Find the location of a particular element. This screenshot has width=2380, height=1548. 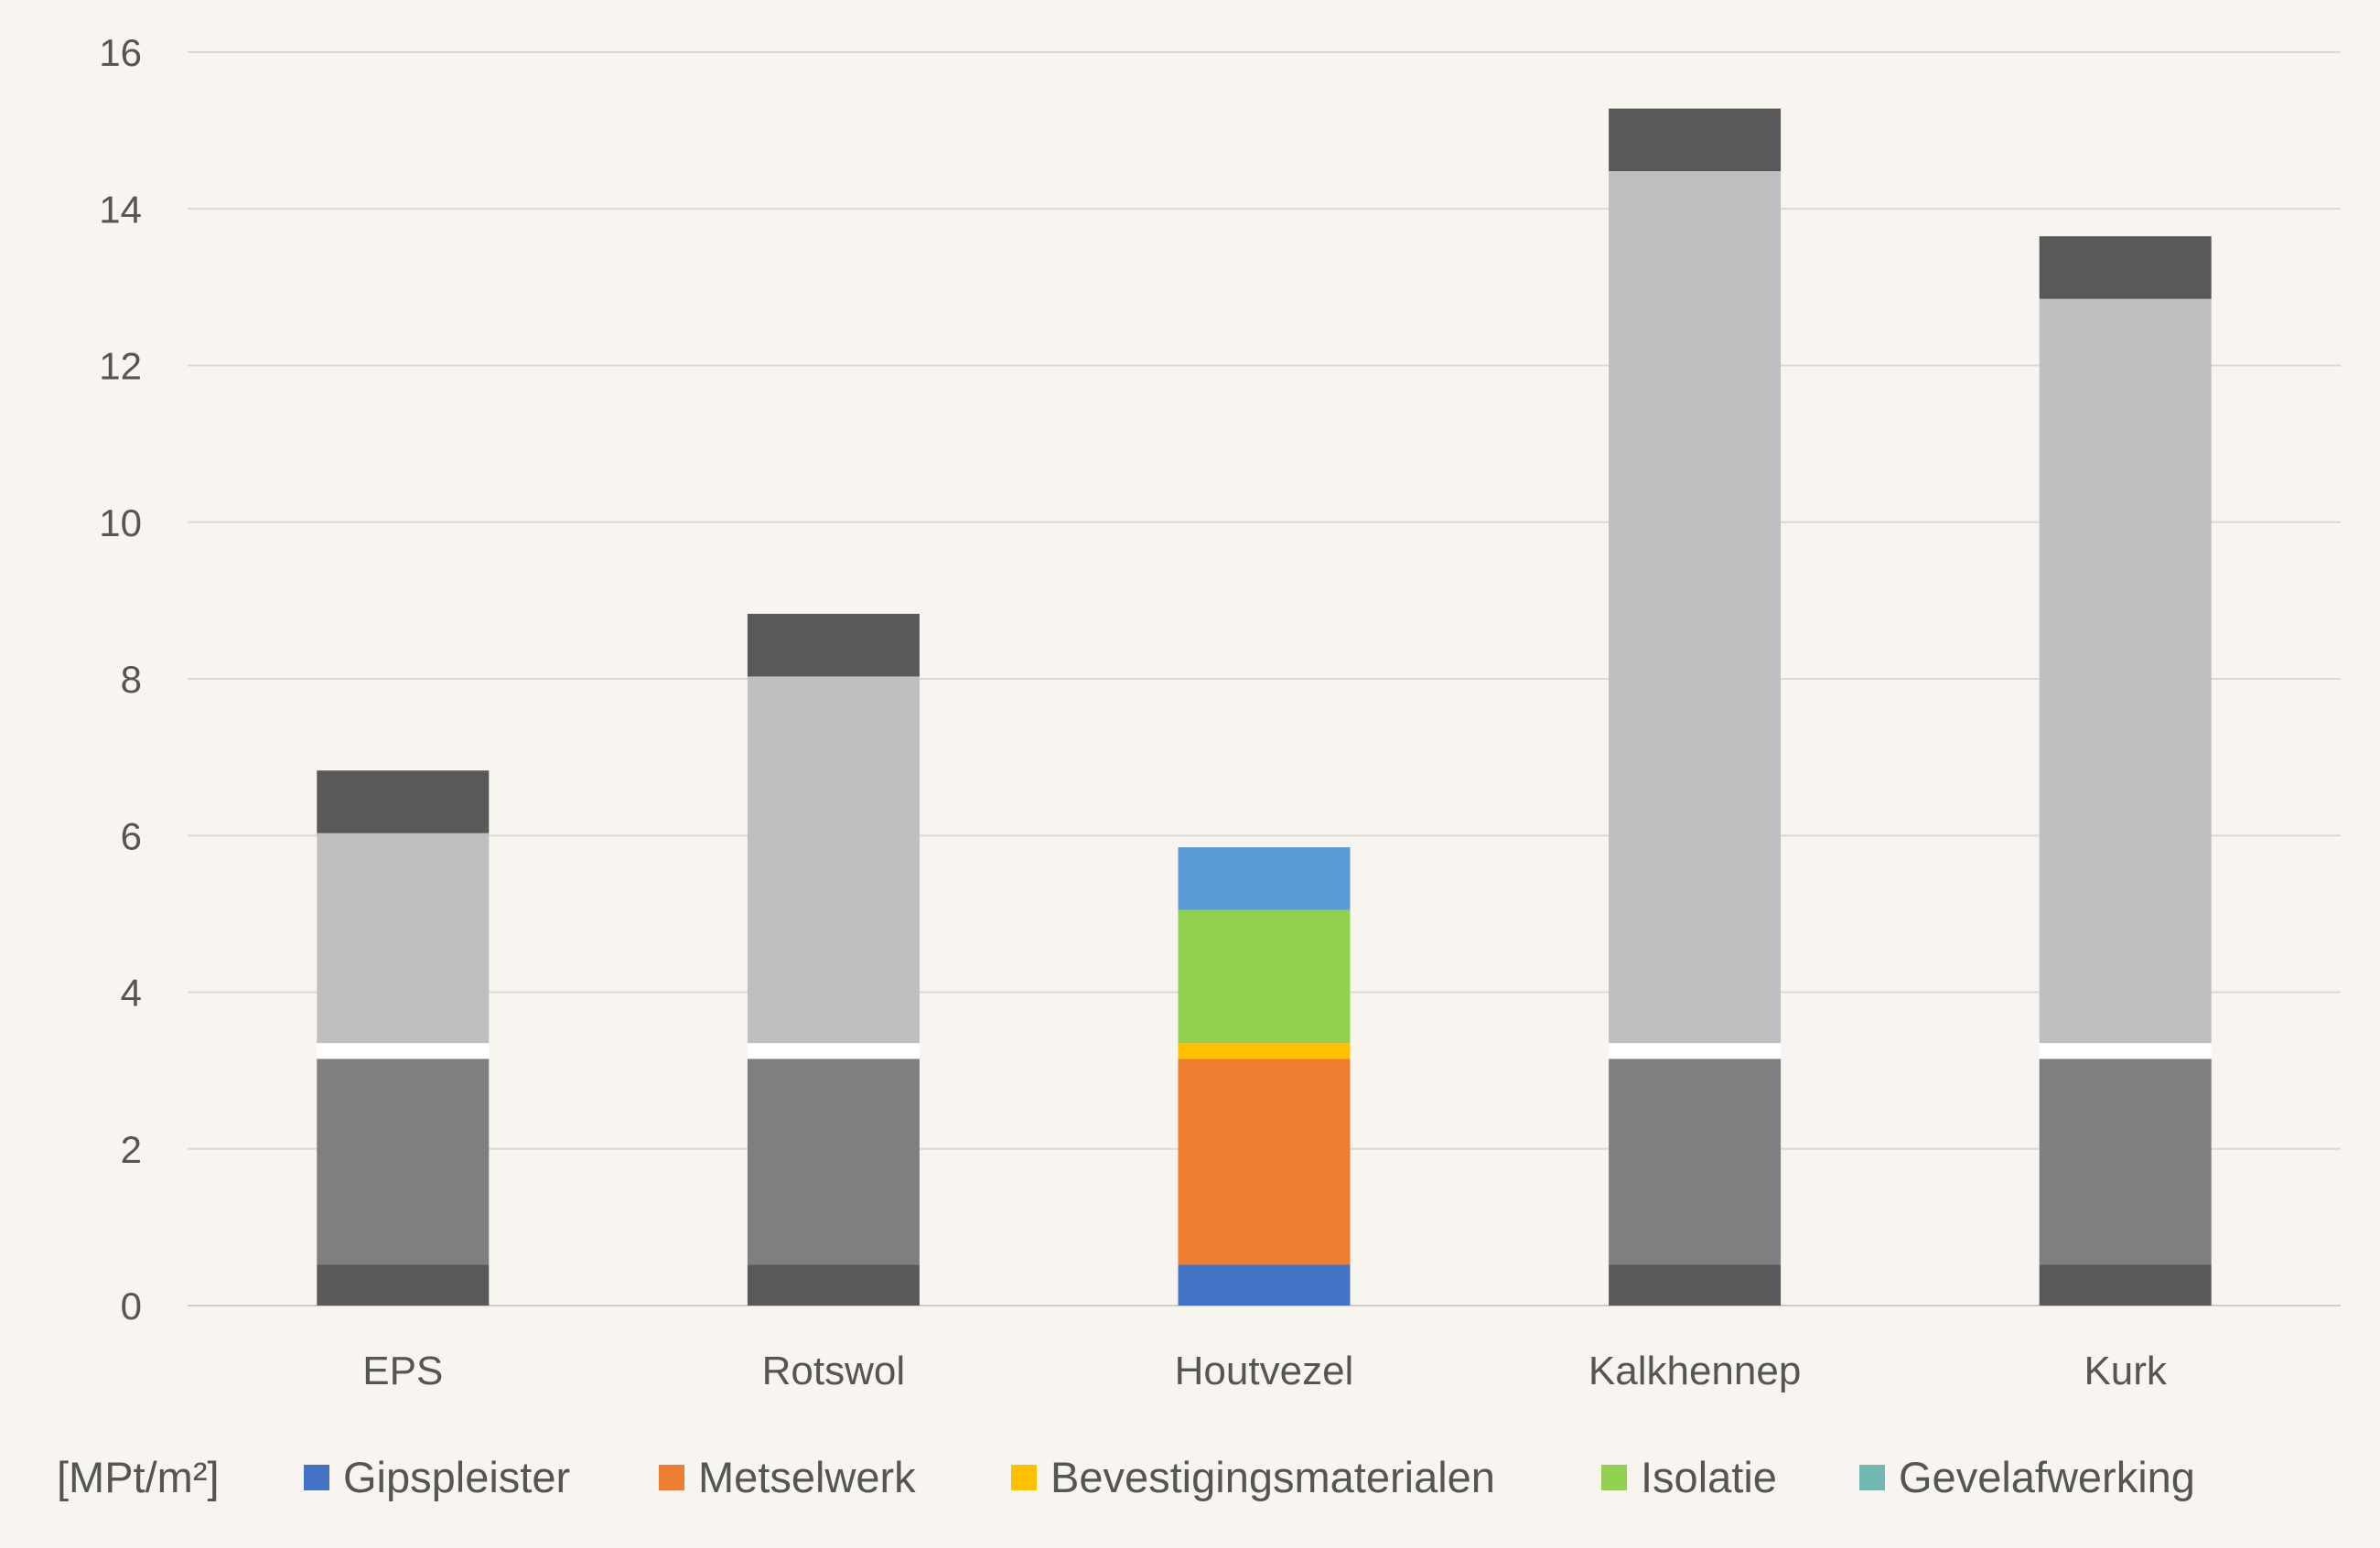

y-tick-label: 0 is located at coordinates (131, 1306).